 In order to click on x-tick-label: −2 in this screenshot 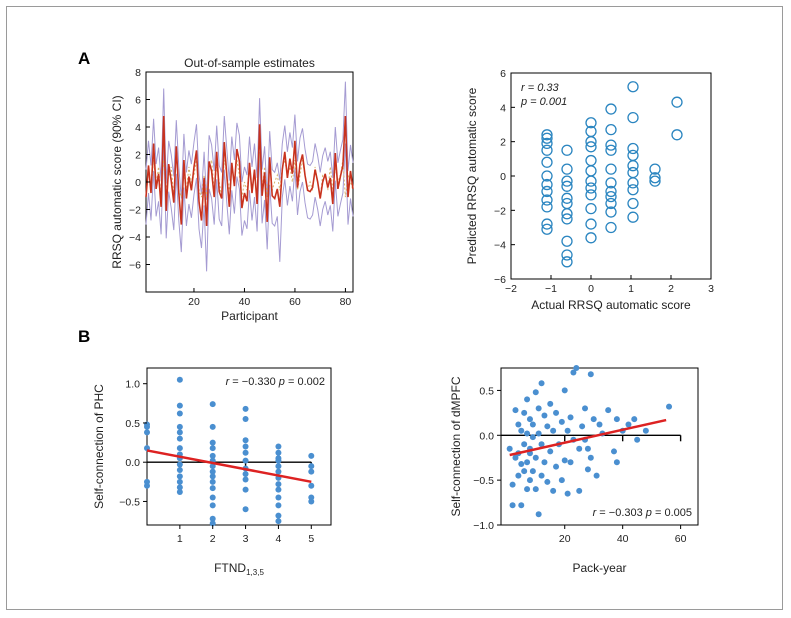, I will do `click(511, 289)`.